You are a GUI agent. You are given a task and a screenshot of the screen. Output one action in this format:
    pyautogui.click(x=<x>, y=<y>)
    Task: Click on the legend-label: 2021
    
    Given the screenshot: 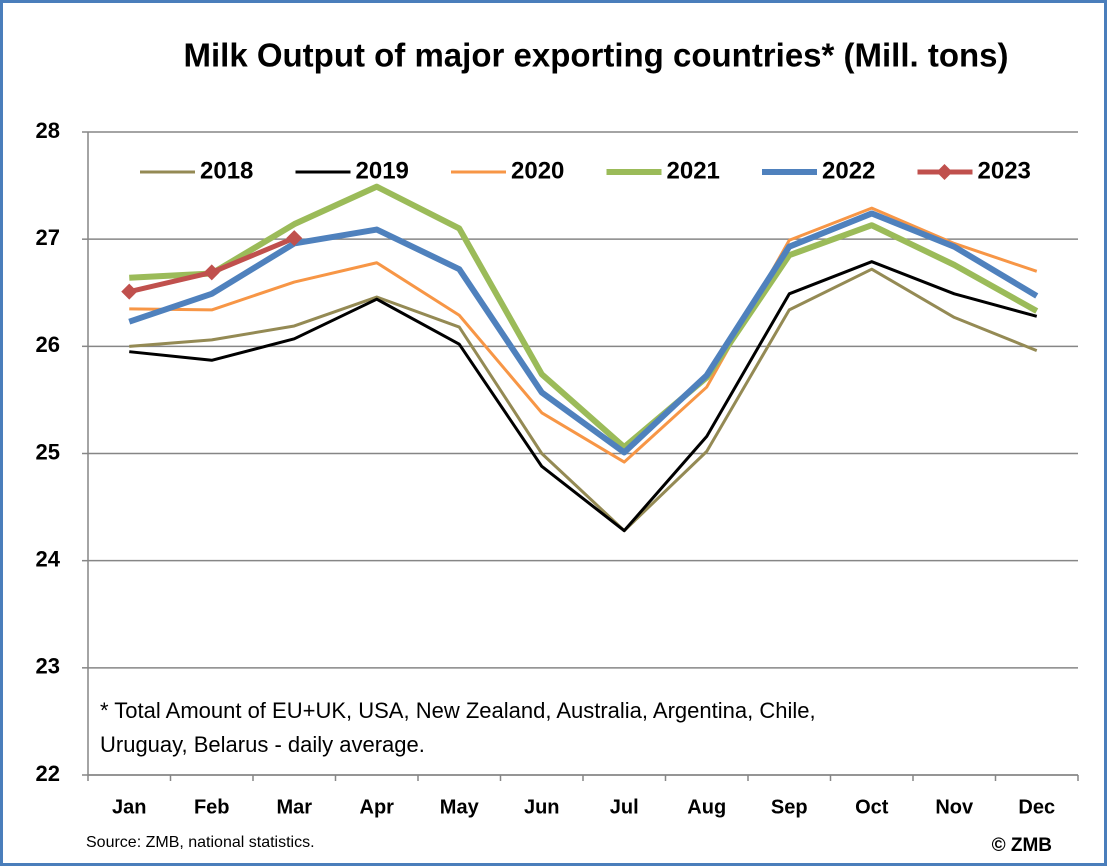 What is the action you would take?
    pyautogui.click(x=693, y=170)
    